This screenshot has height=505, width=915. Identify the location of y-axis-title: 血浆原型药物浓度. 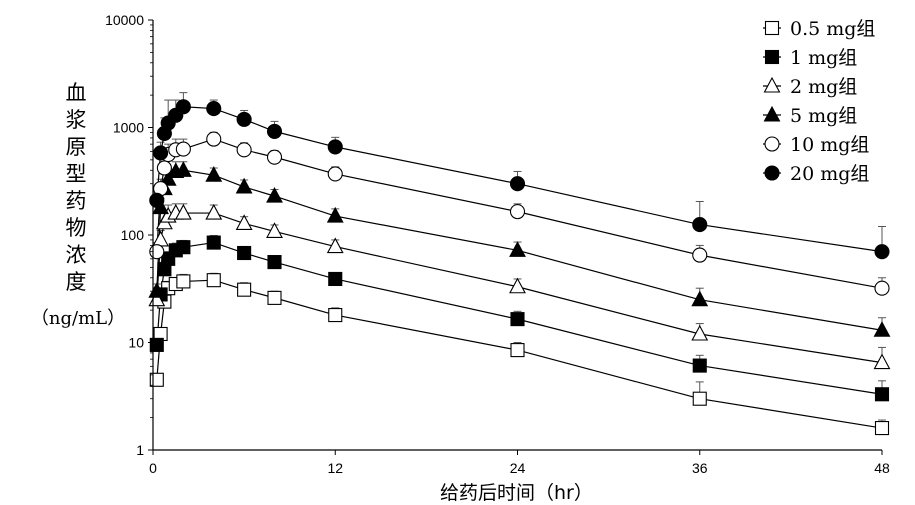
(76, 187).